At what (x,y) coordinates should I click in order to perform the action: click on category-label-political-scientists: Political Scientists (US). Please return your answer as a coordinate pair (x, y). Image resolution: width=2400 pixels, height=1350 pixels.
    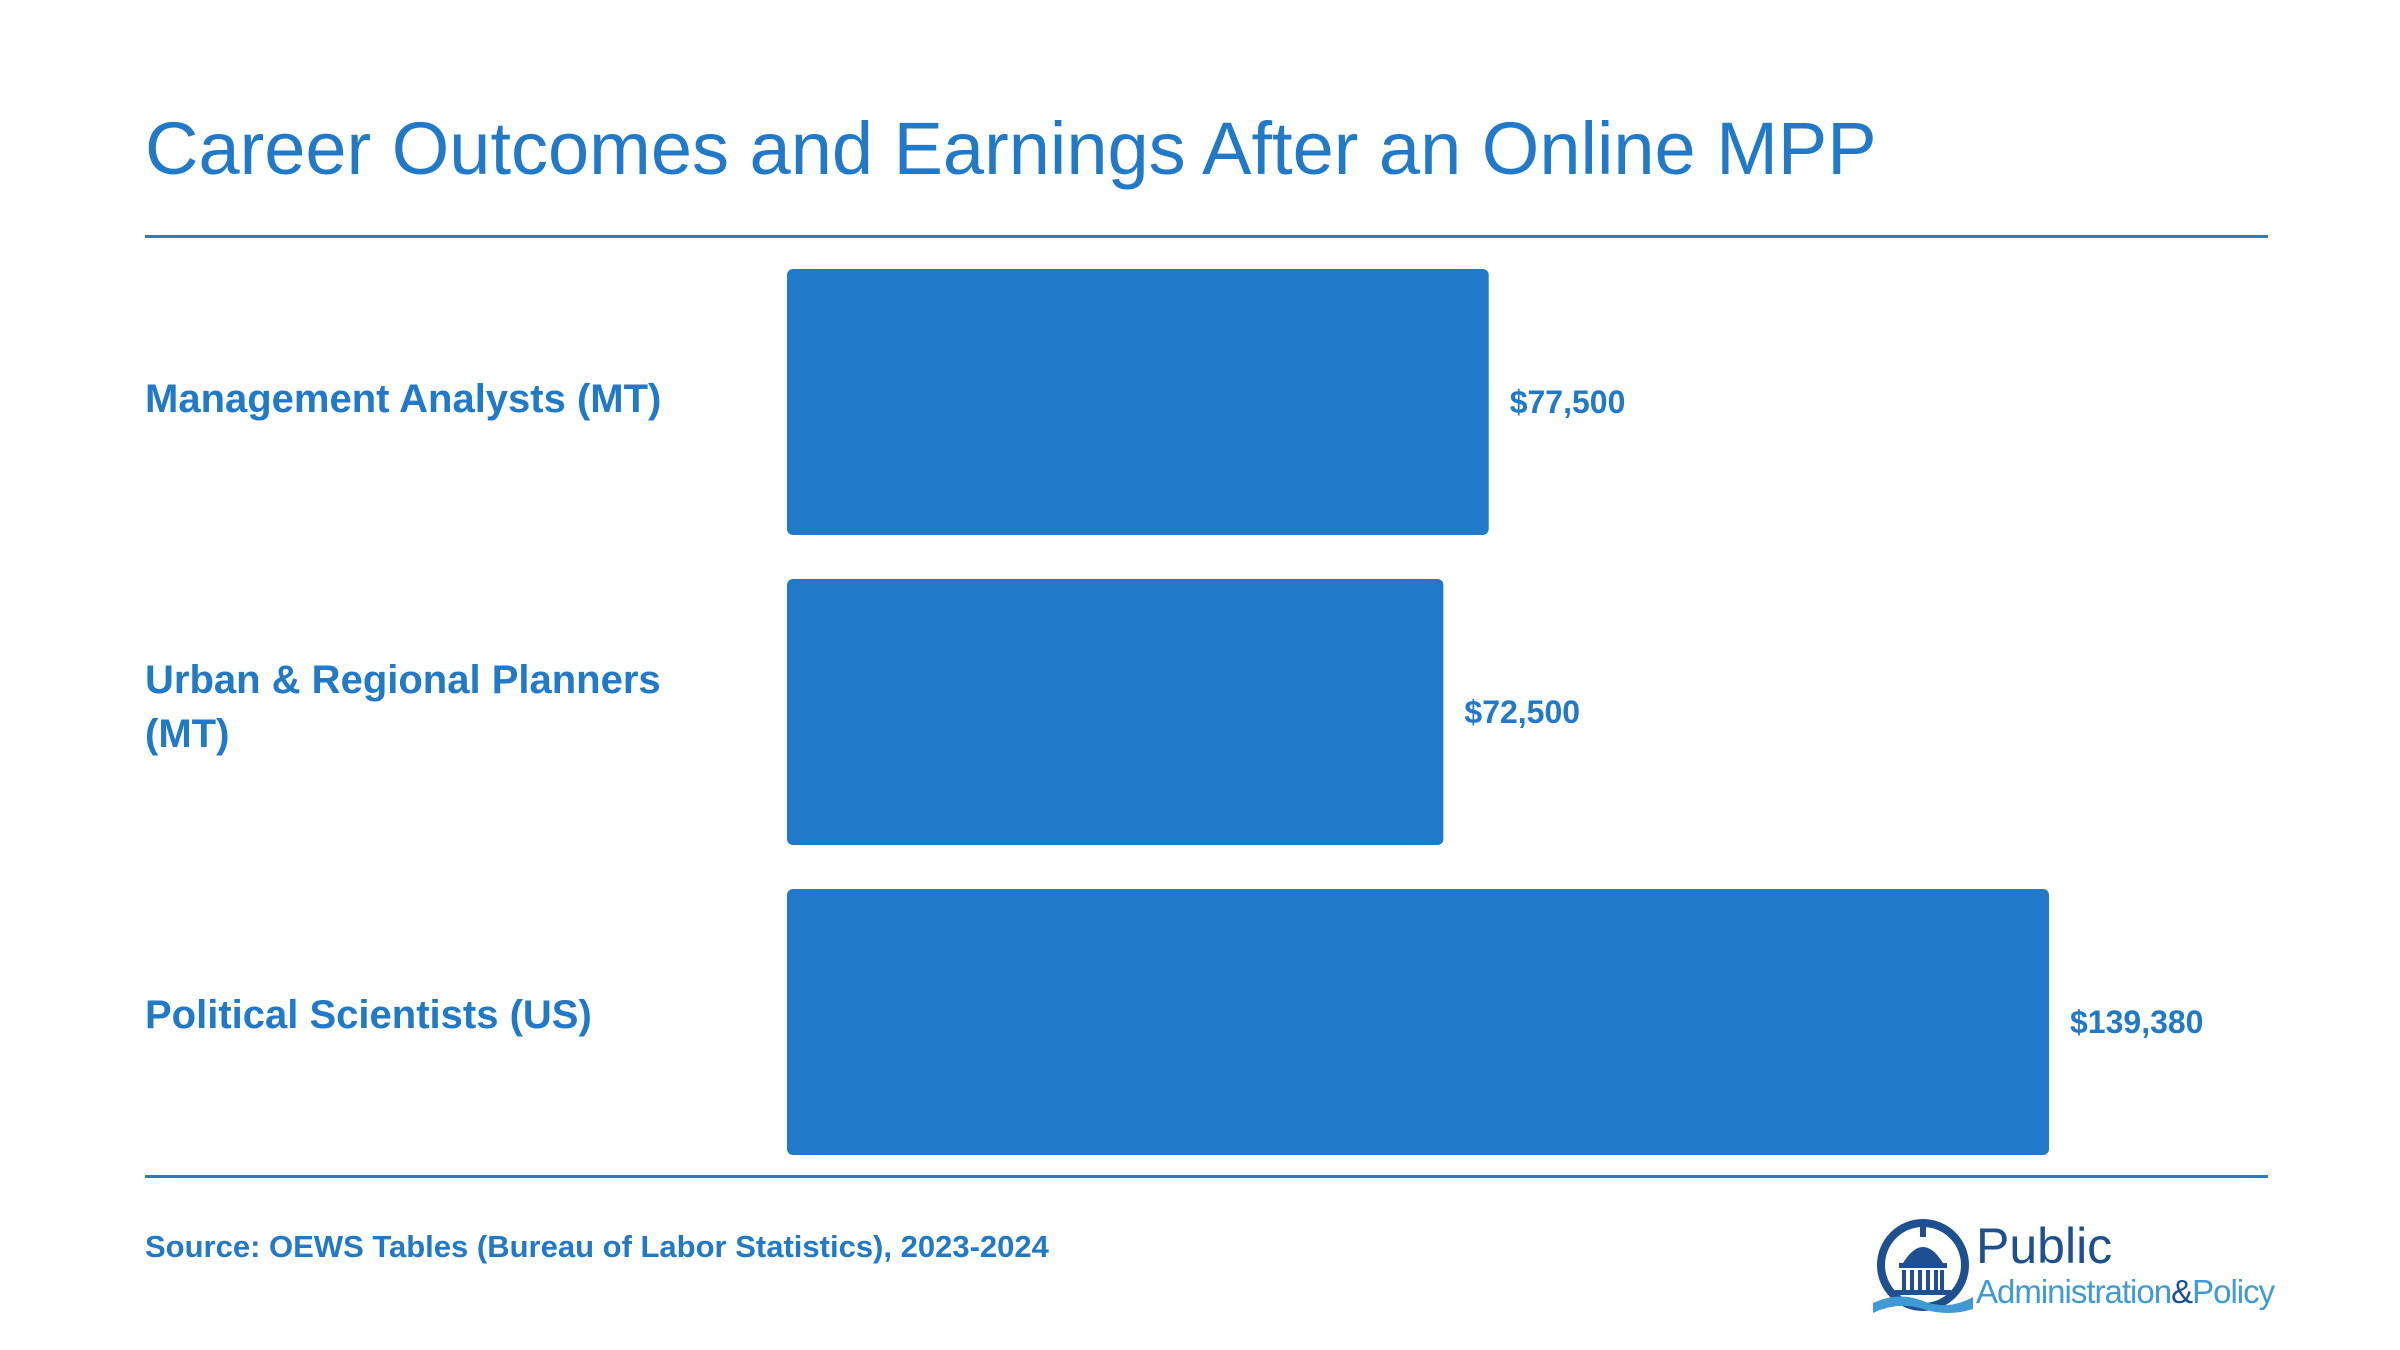
    Looking at the image, I should click on (368, 1015).